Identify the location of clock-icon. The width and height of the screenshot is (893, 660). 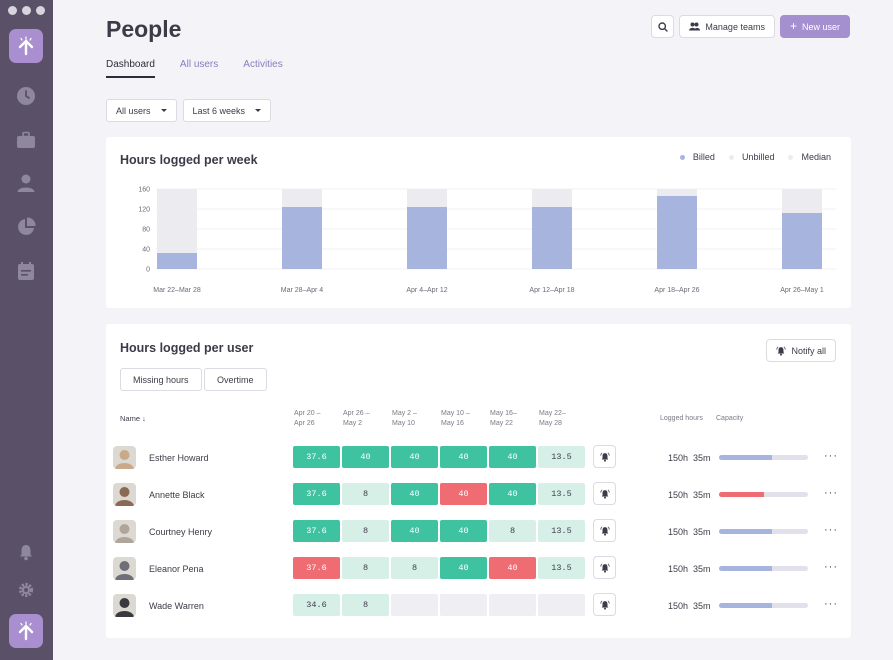
(26, 96).